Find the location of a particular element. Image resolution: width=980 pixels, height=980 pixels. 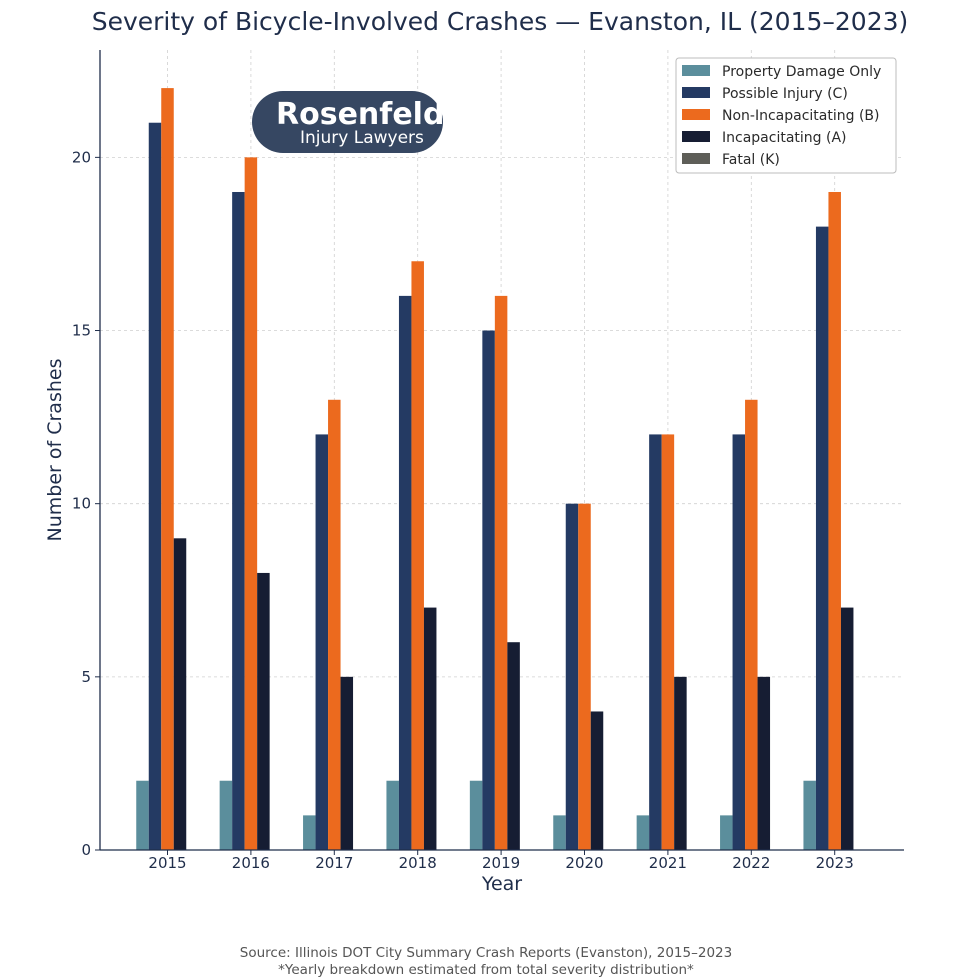

bar-non-incapacitating-b-2022 is located at coordinates (751, 624).